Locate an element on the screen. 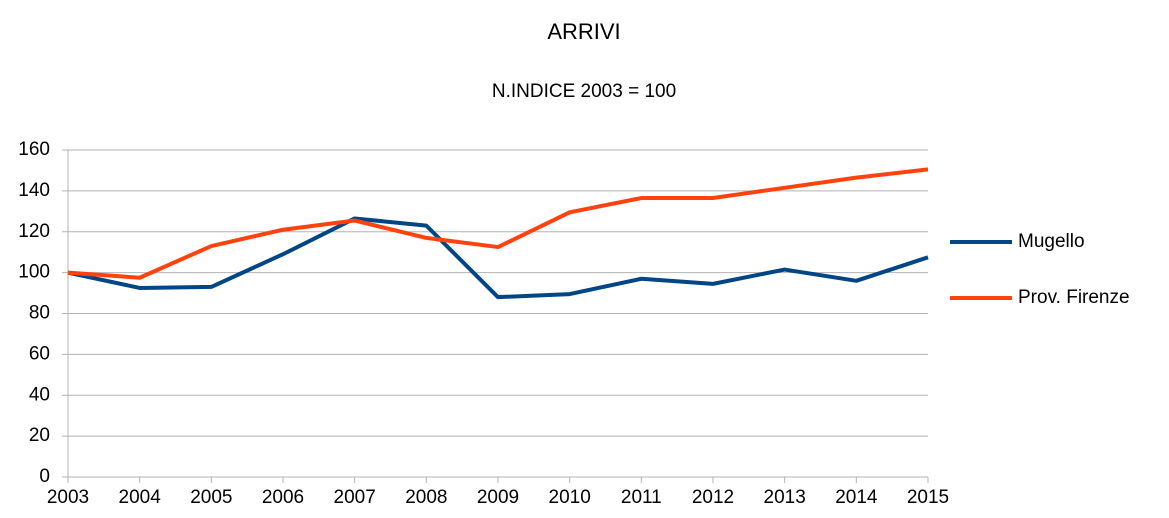  x-tick-label: 2015 is located at coordinates (928, 497).